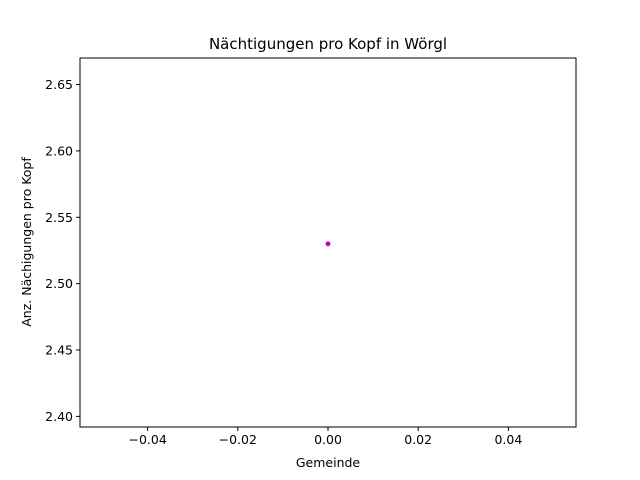  Describe the element at coordinates (328, 462) in the screenshot. I see `x-axis-label: Gemeinde` at that location.